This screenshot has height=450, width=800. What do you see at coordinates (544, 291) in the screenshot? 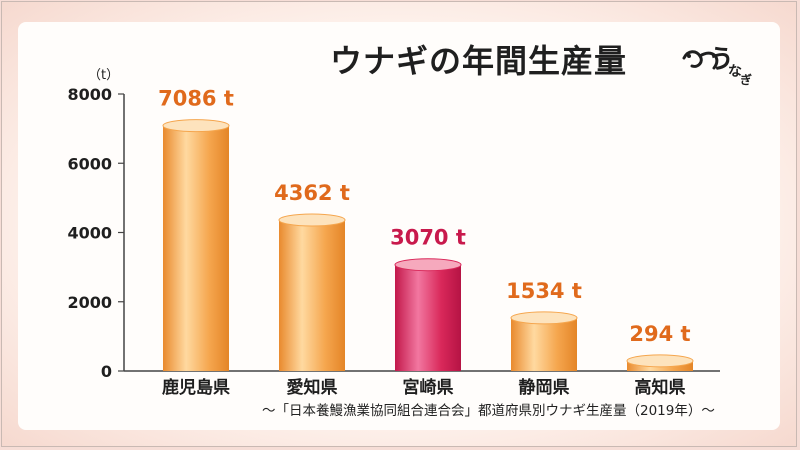
I see `value-label: 1534 t` at bounding box center [544, 291].